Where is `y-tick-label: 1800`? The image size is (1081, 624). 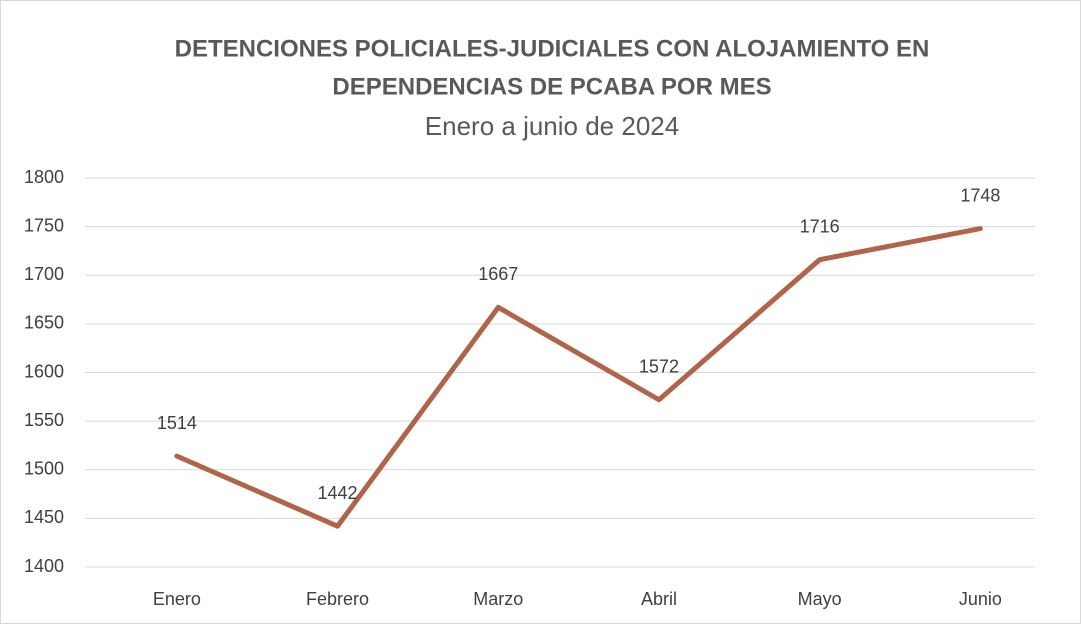 y-tick-label: 1800 is located at coordinates (44, 177).